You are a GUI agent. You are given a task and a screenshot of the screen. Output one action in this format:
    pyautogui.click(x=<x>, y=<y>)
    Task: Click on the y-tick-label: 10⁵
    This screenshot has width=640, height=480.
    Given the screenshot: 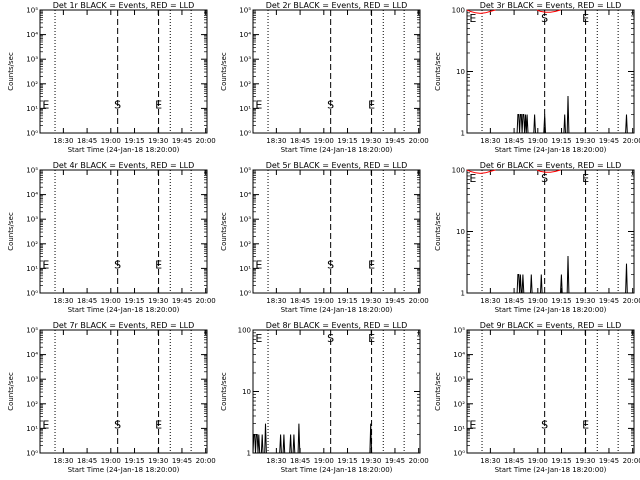 What is the action you would take?
    pyautogui.click(x=32, y=171)
    